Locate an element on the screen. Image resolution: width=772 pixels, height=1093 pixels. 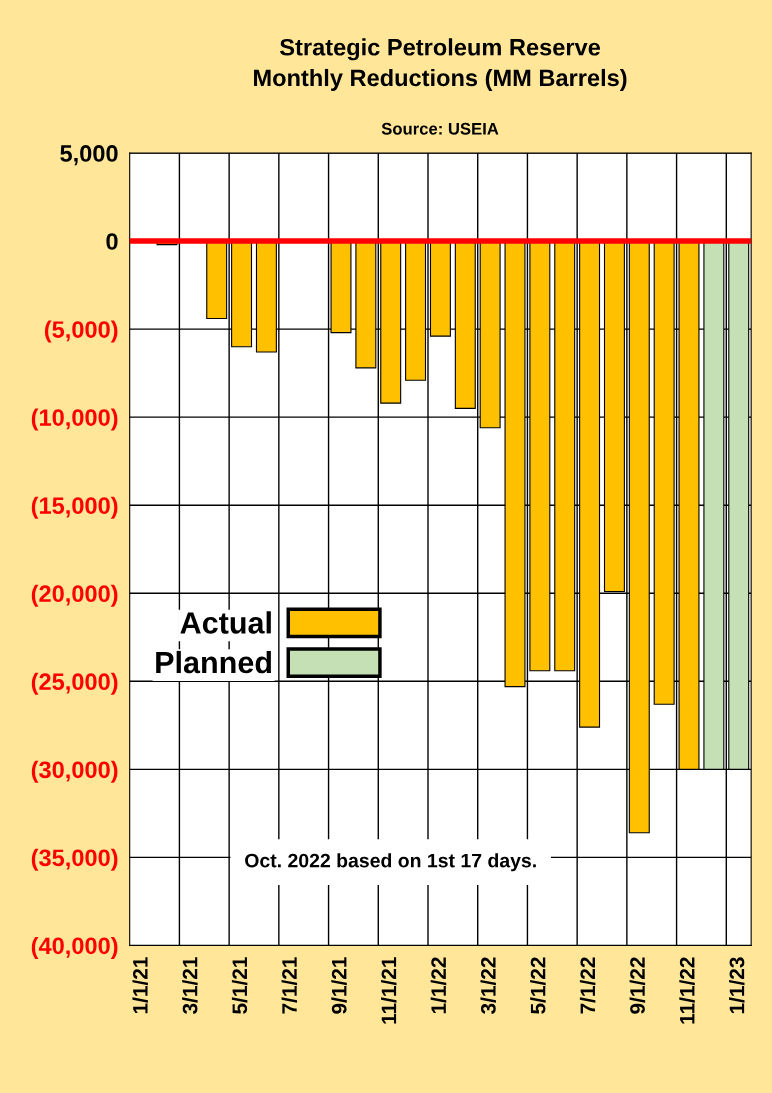
x-tick-label: 1/1/21 is located at coordinates (140, 985).